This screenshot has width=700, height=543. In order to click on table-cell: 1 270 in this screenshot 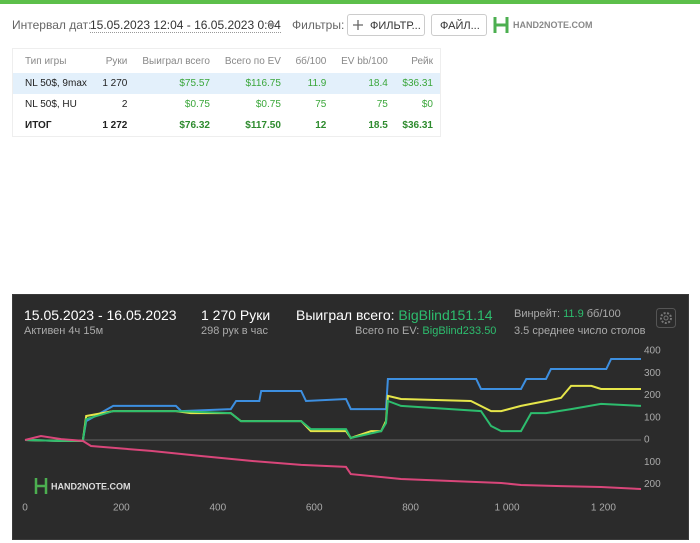, I will do `click(115, 83)`.